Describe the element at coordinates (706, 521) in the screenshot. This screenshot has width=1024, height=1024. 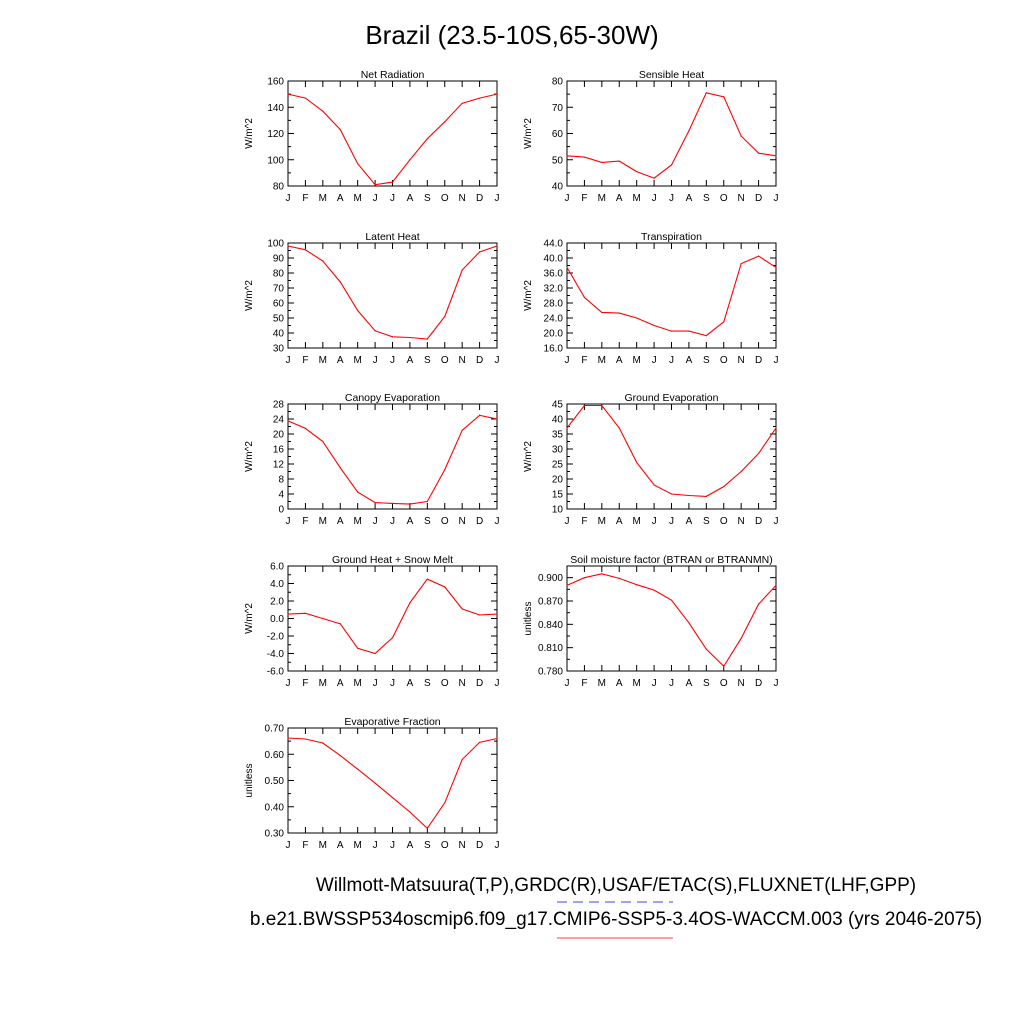
I see `x-tick-label: S` at that location.